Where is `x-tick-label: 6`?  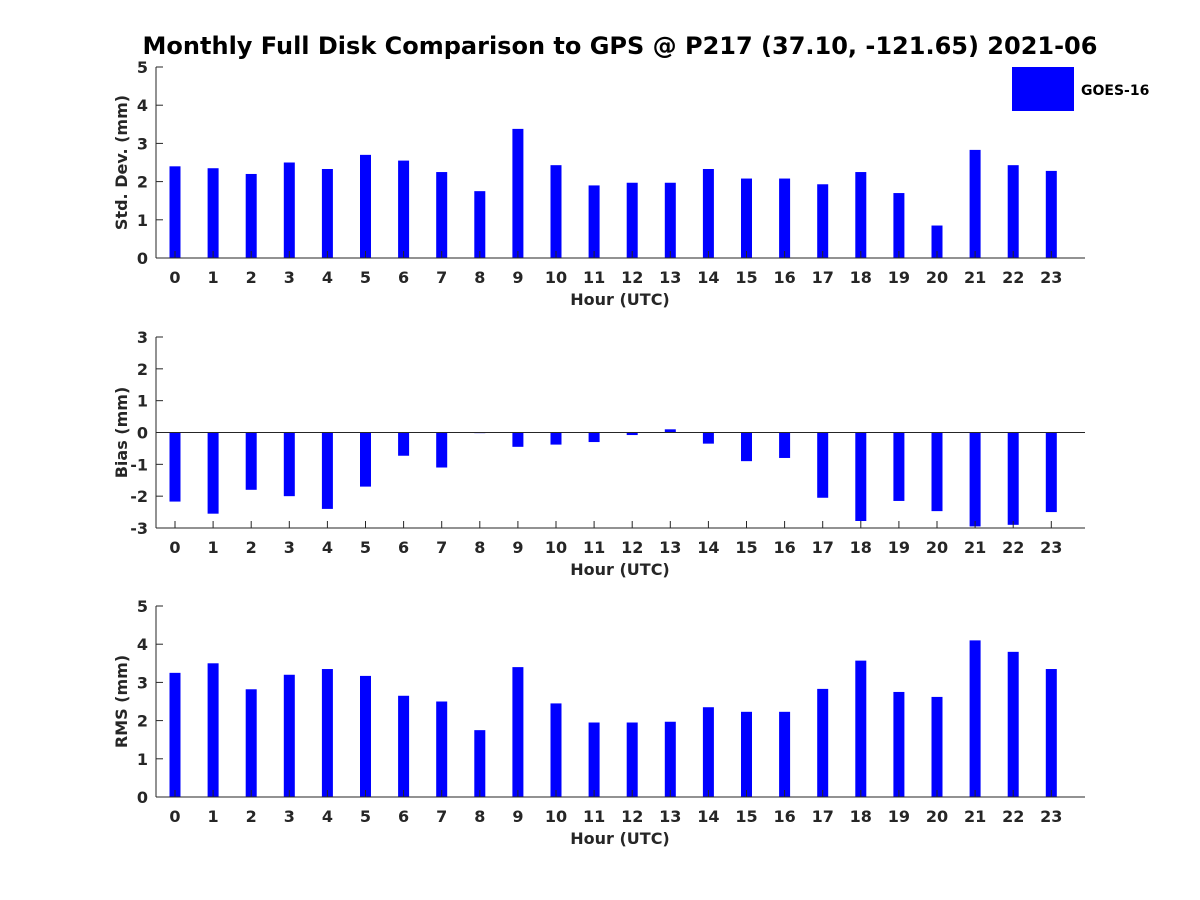
x-tick-label: 6 is located at coordinates (403, 277).